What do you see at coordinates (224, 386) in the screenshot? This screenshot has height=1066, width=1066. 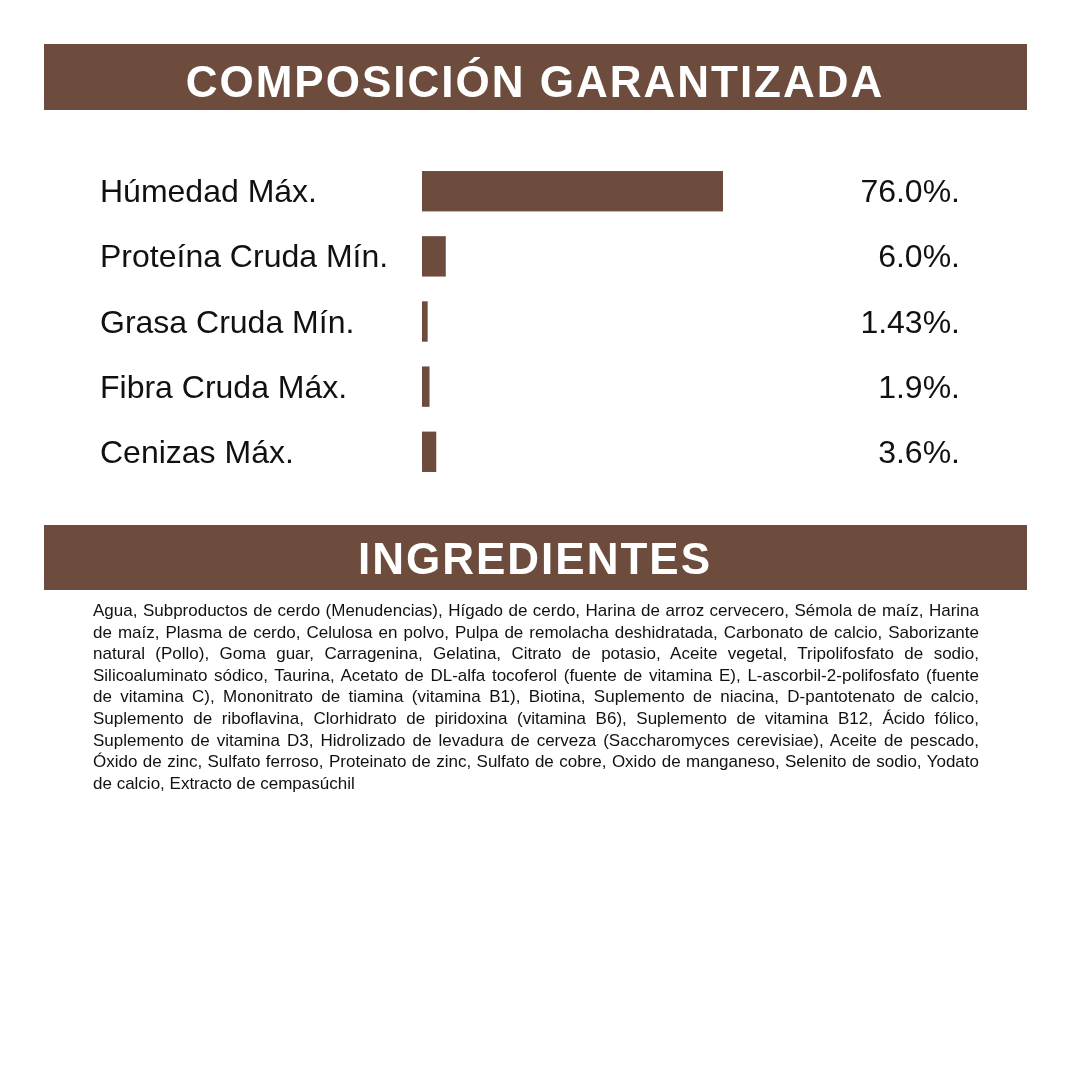 I see `y-tick-label: Fibra Cruda Máx.` at bounding box center [224, 386].